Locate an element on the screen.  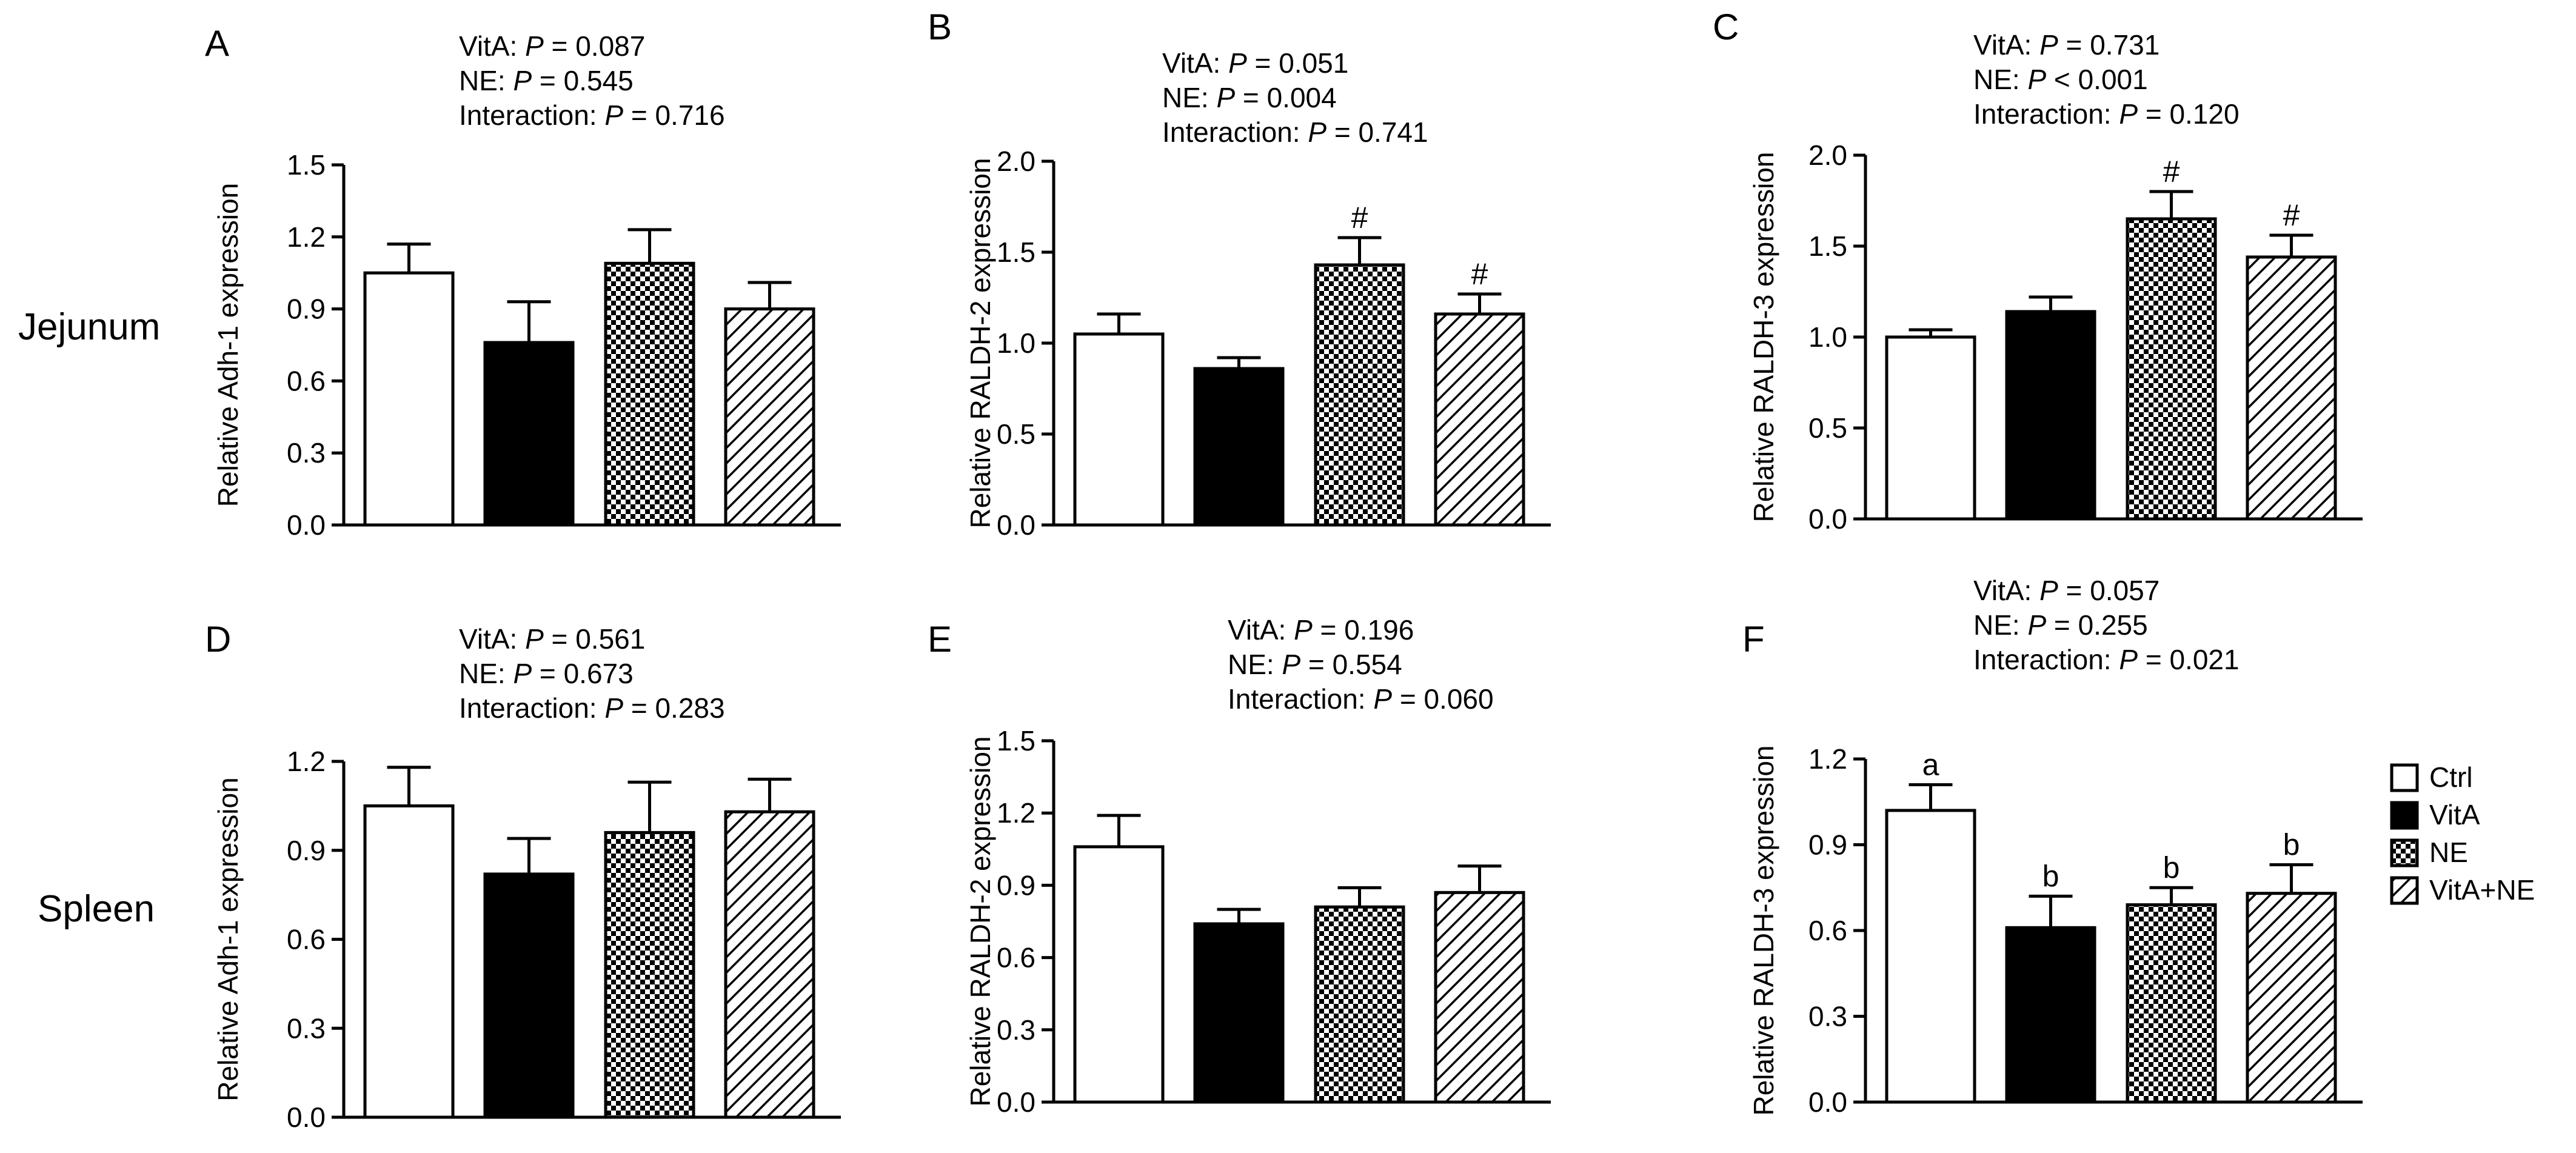
legend-swatch-vita-ne is located at coordinates (2404, 890).